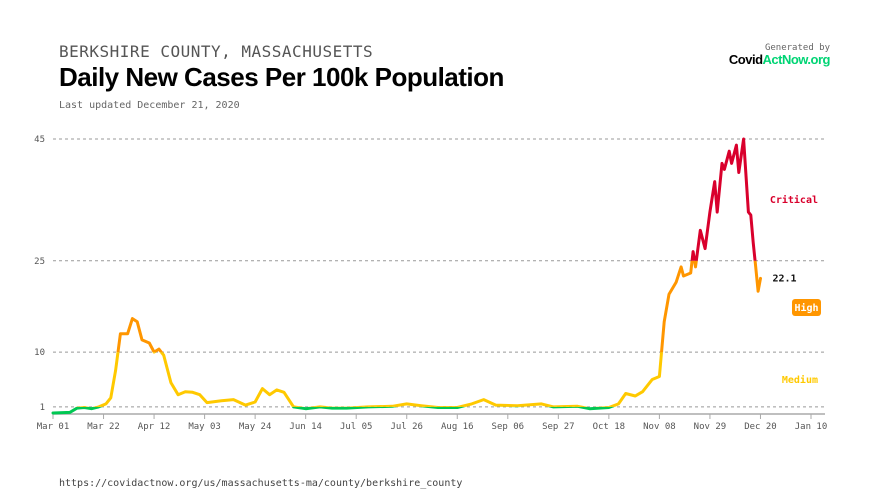 This screenshot has width=889, height=500. What do you see at coordinates (370, 379) in the screenshot?
I see `series-line-medium` at bounding box center [370, 379].